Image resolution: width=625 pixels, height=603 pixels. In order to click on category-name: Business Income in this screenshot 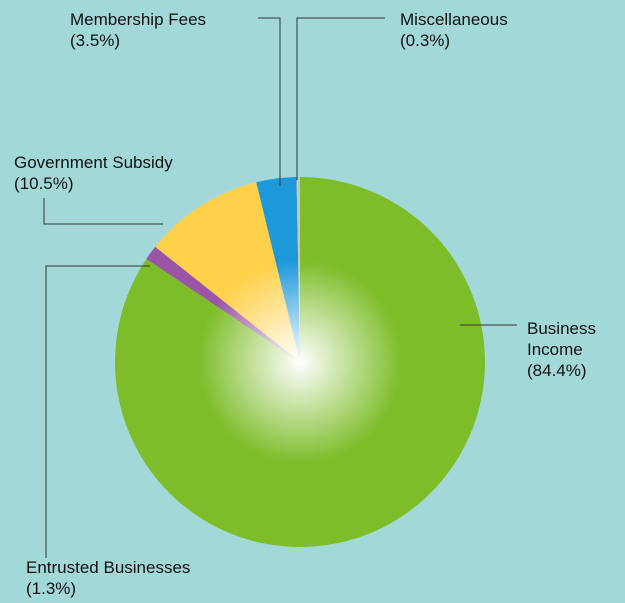, I will do `click(561, 339)`.